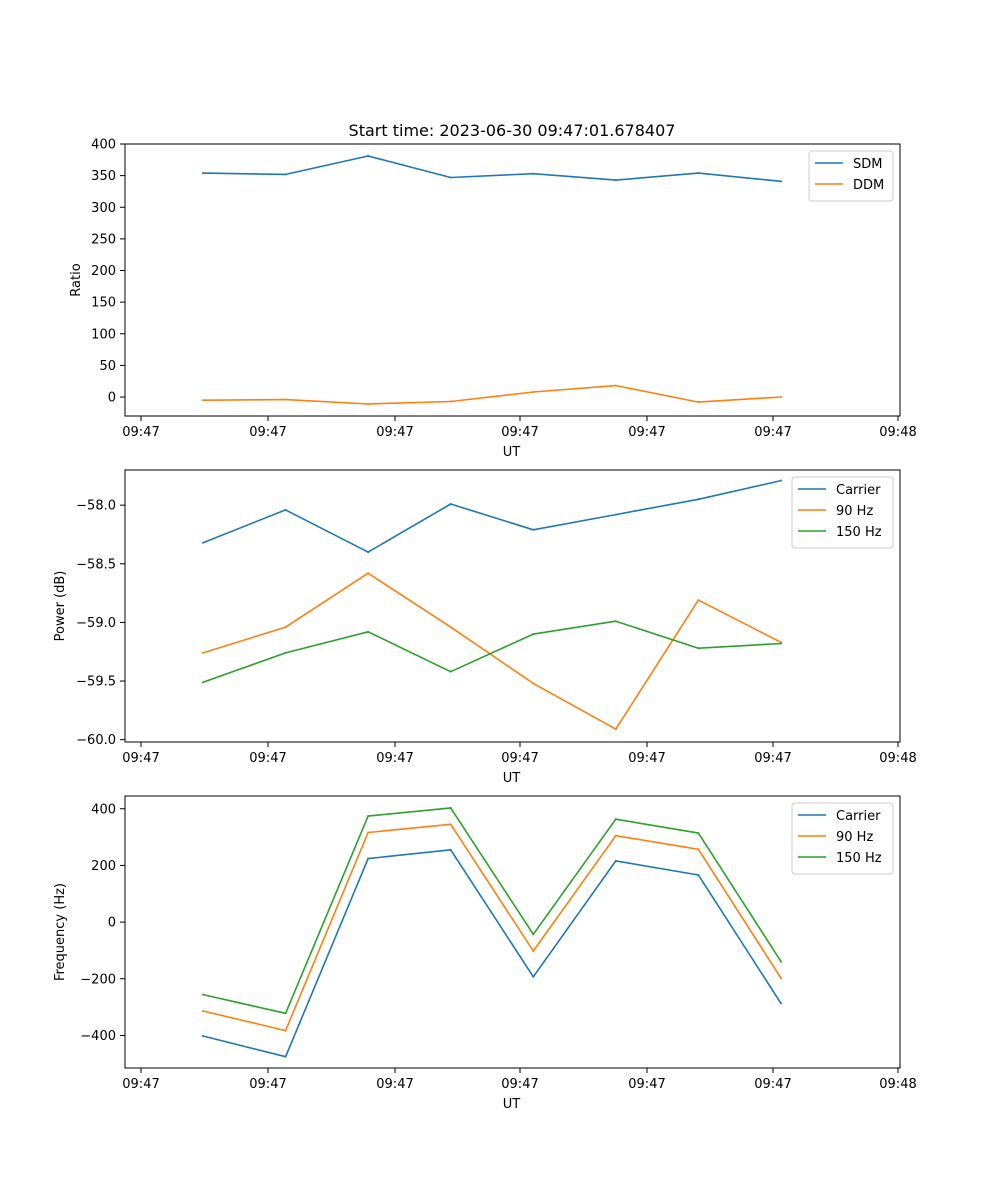  I want to click on y-tick-label: −59.0, so click(96, 623).